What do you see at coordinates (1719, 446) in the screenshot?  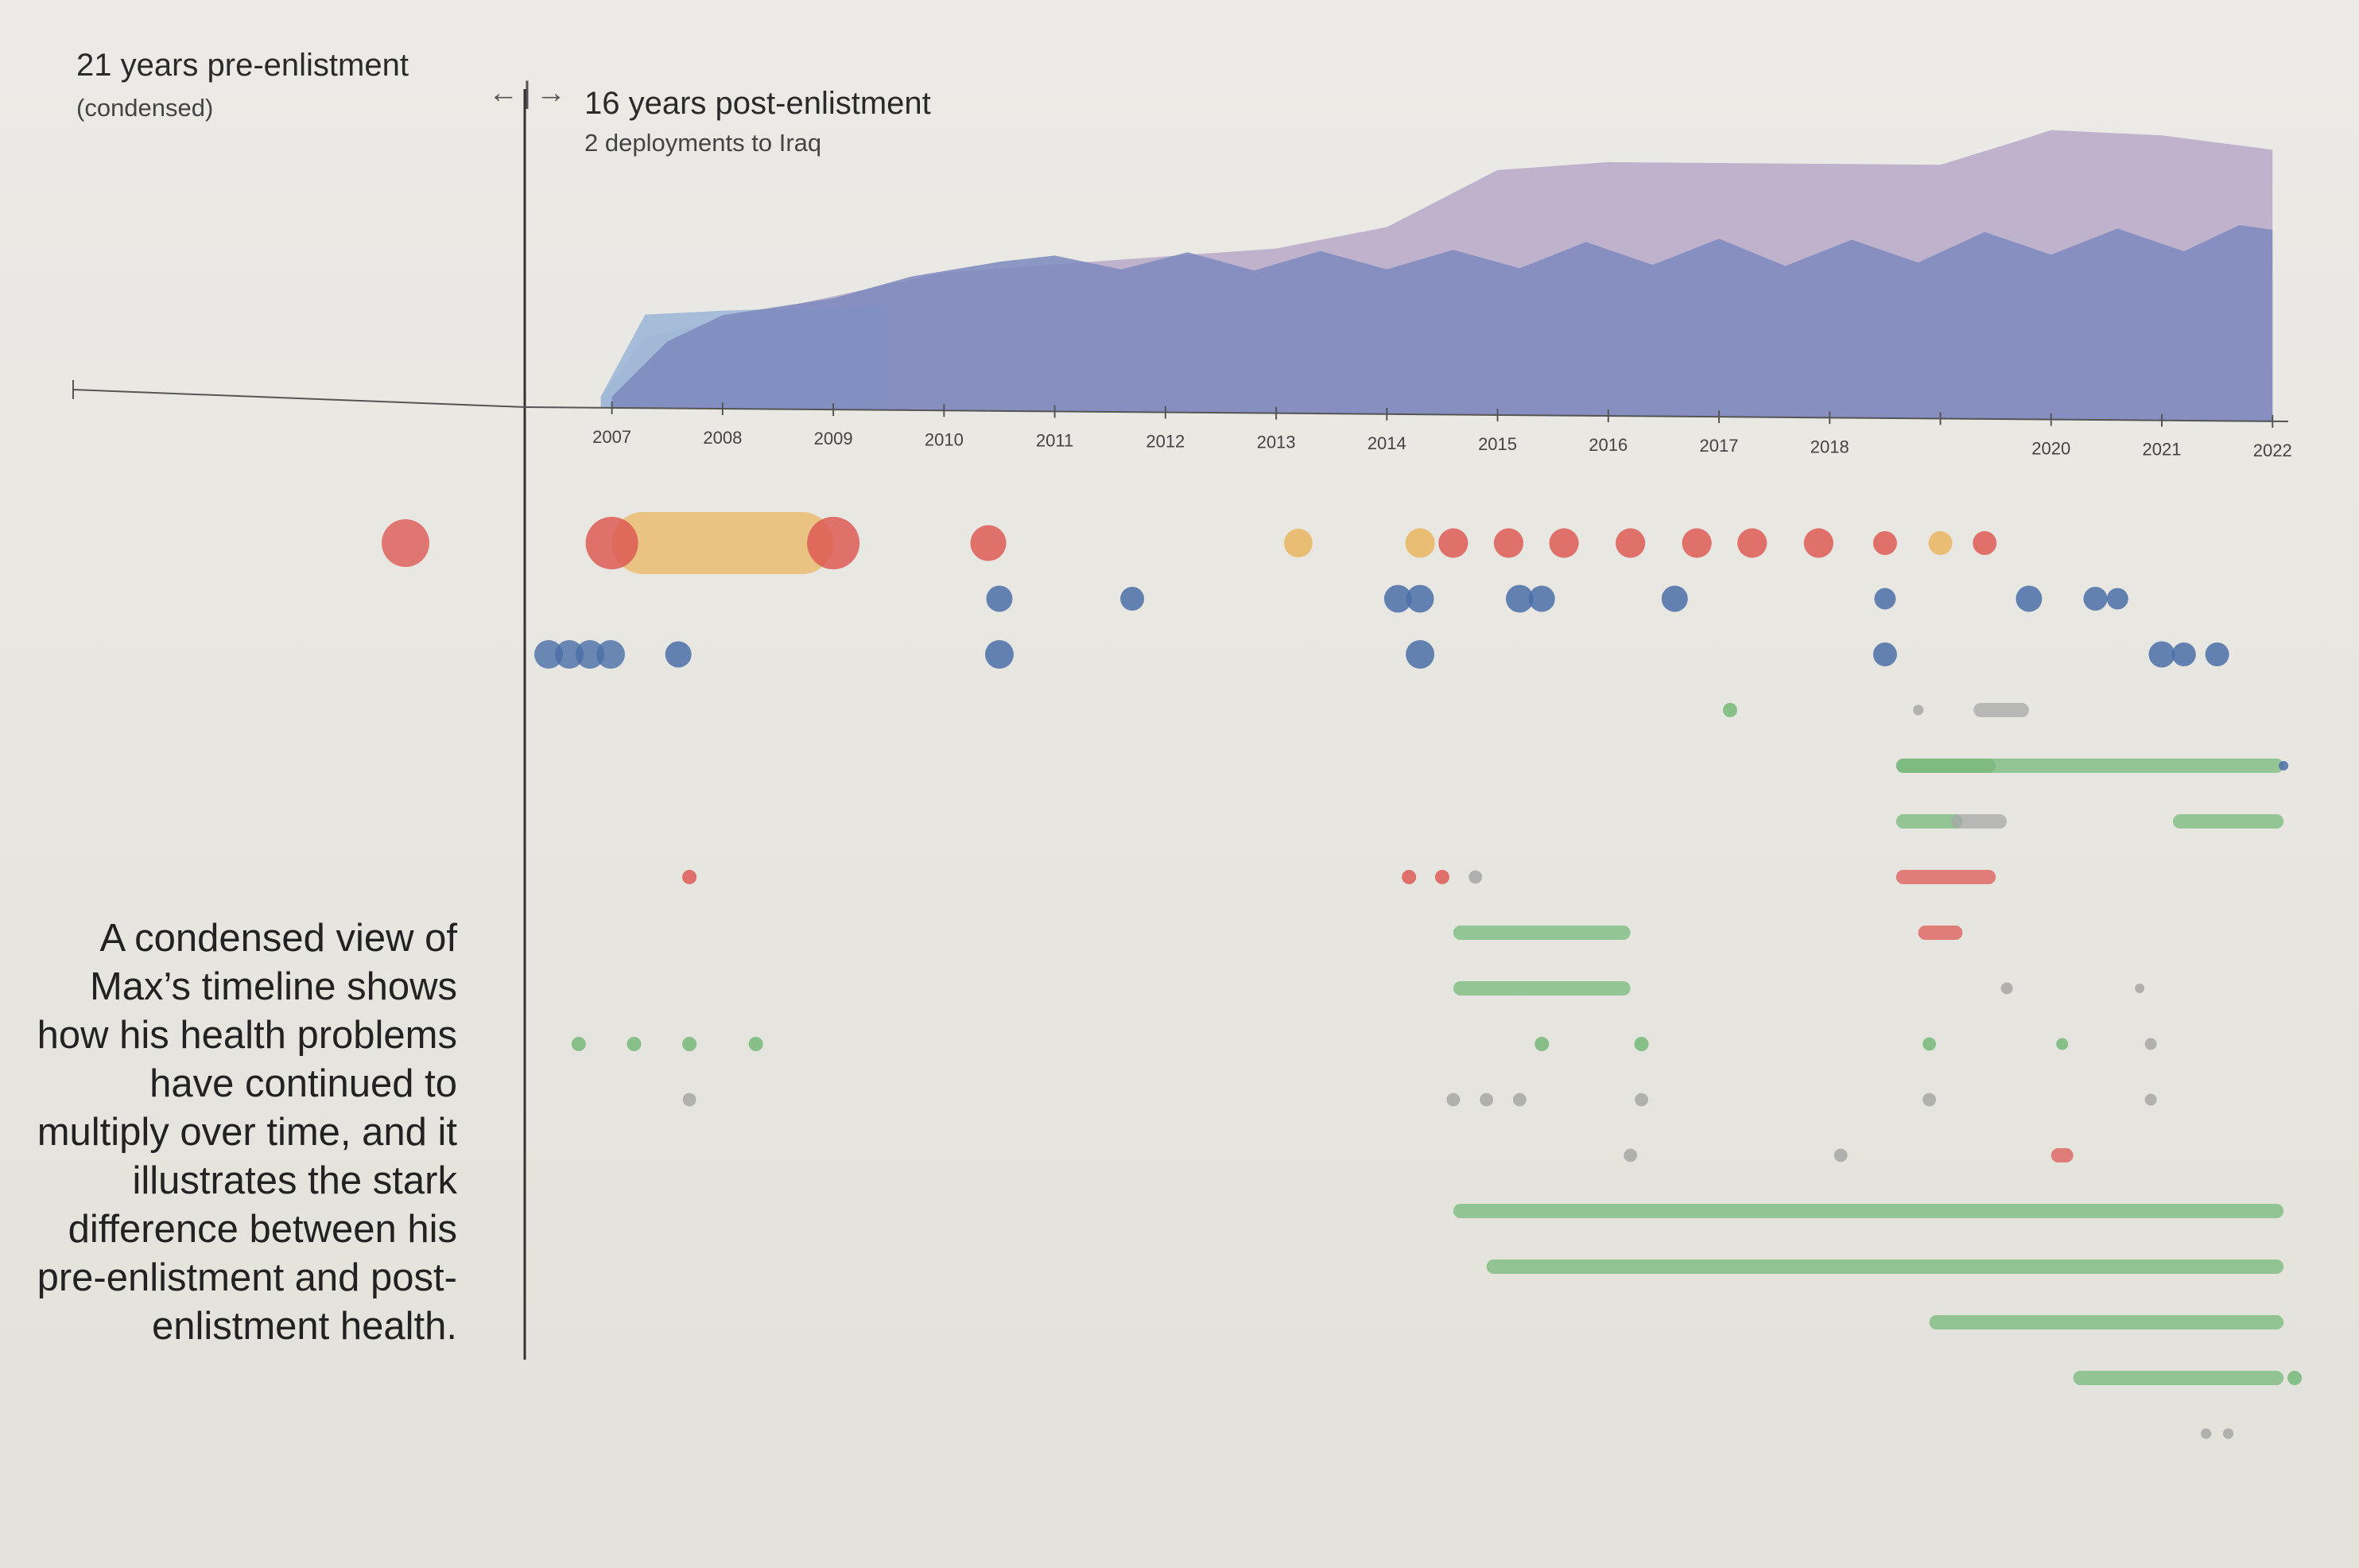 I see `year-tick-label: 2017` at bounding box center [1719, 446].